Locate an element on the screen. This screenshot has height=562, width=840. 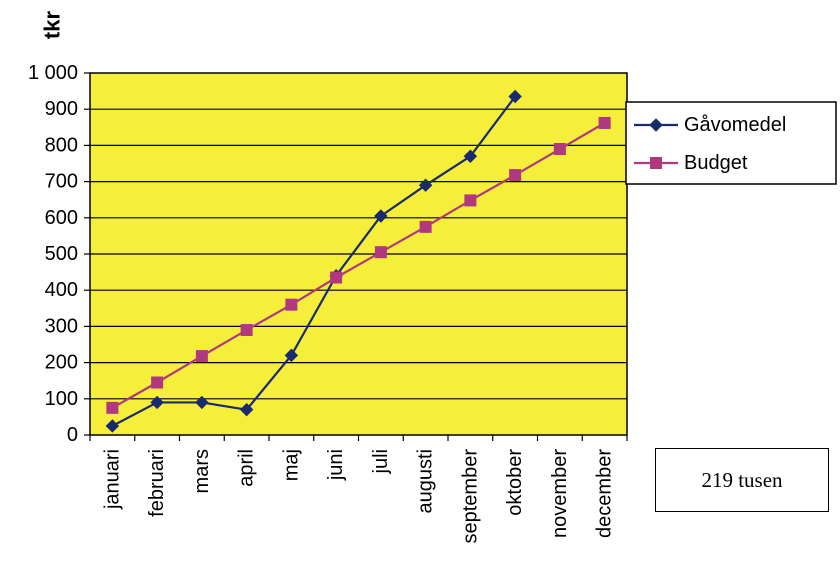
y-tick-label: 500 is located at coordinates (61, 254).